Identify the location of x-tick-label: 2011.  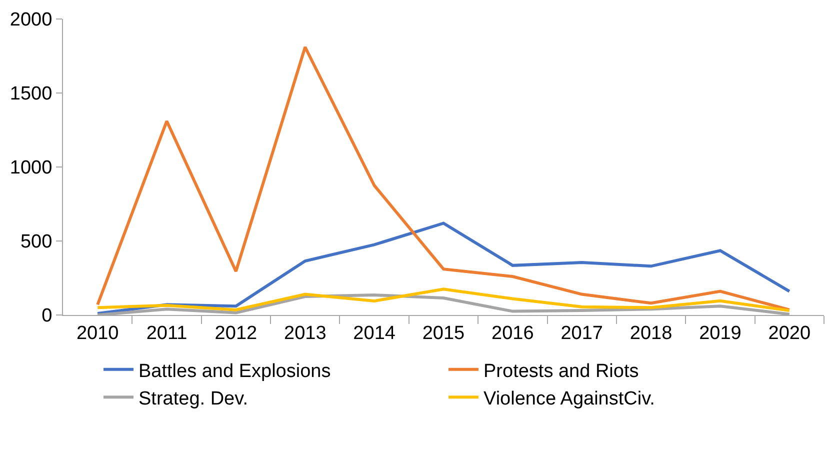
(167, 333).